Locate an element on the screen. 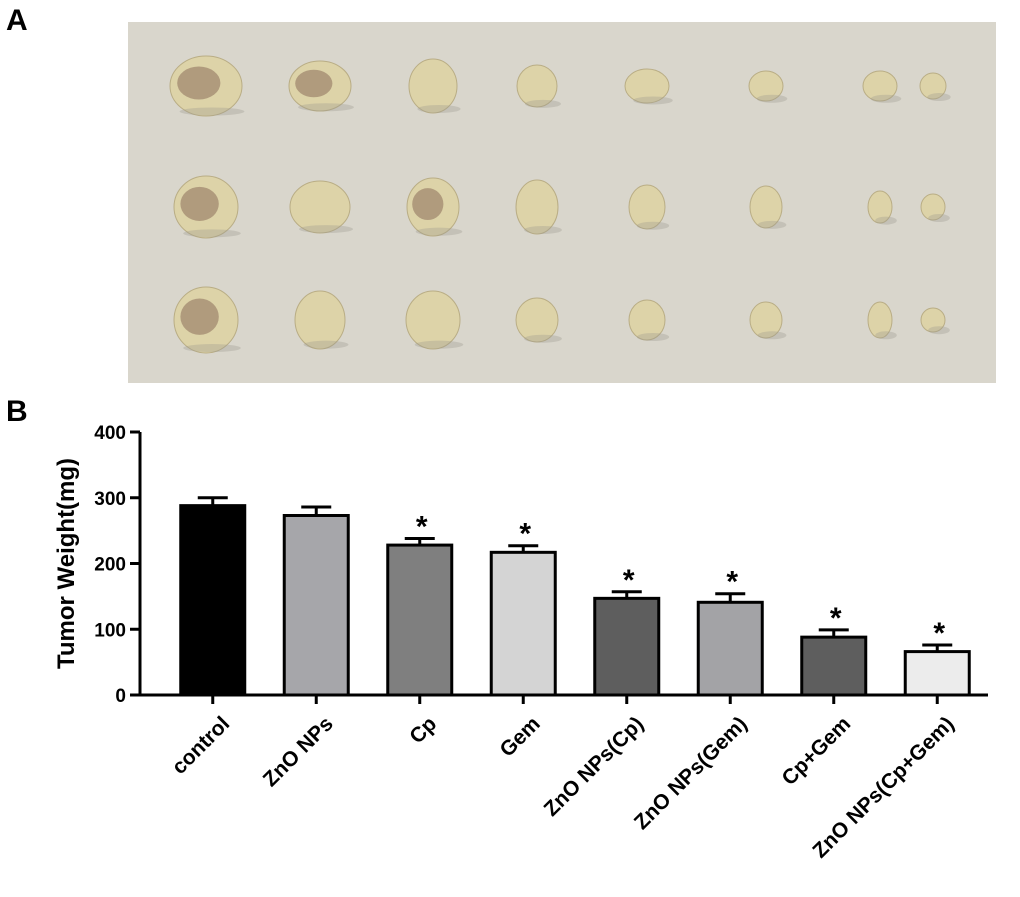 The image size is (1020, 897). x-tick-label: Cp is located at coordinates (423, 730).